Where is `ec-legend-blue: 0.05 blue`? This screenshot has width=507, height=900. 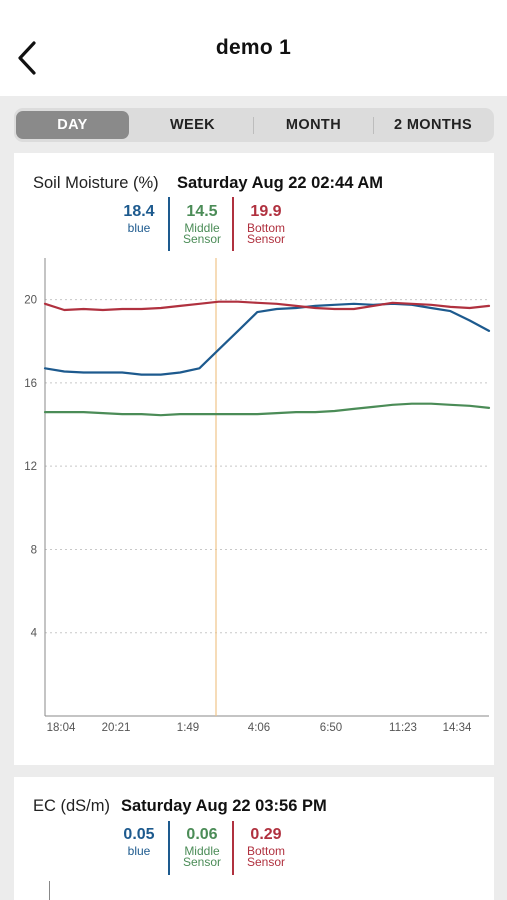
ec-legend-blue: 0.05 blue is located at coordinates (139, 841).